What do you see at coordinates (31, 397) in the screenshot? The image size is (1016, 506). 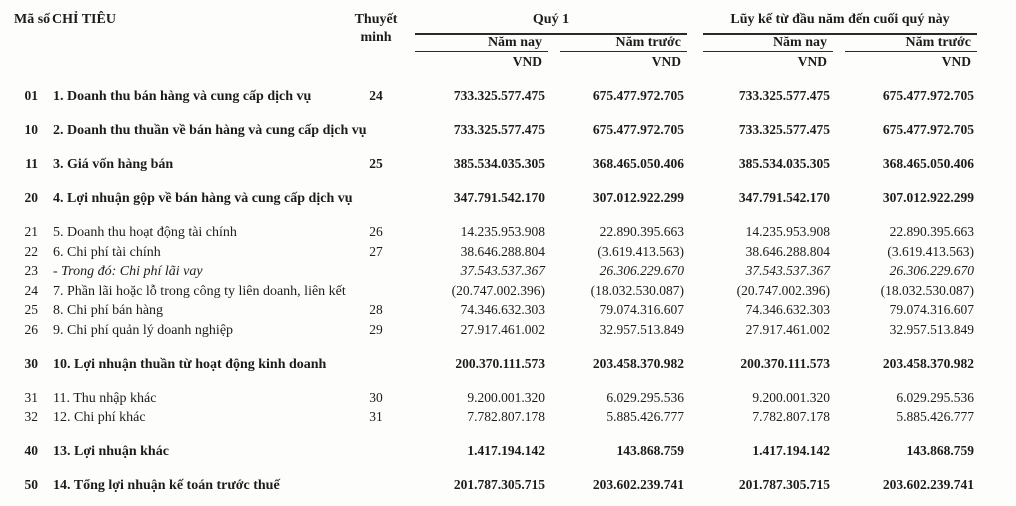 I see `row-code: 31` at bounding box center [31, 397].